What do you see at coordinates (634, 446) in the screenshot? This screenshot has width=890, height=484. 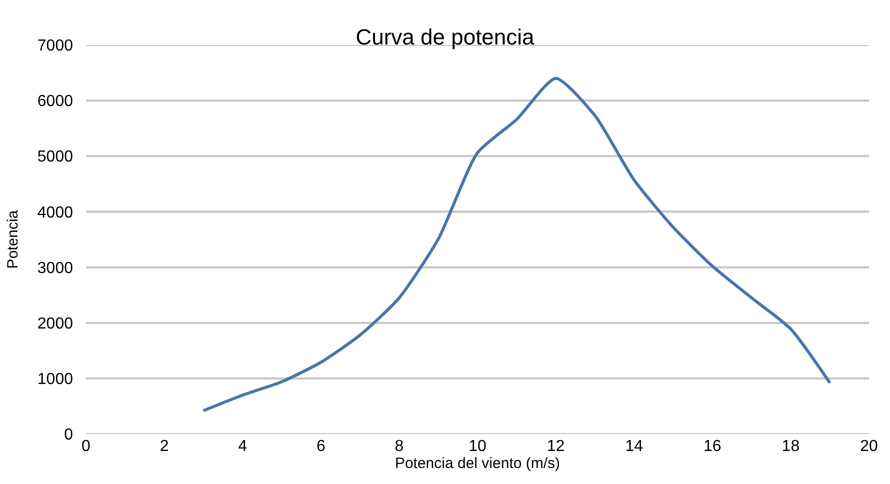 I see `x-tick-label: 14` at bounding box center [634, 446].